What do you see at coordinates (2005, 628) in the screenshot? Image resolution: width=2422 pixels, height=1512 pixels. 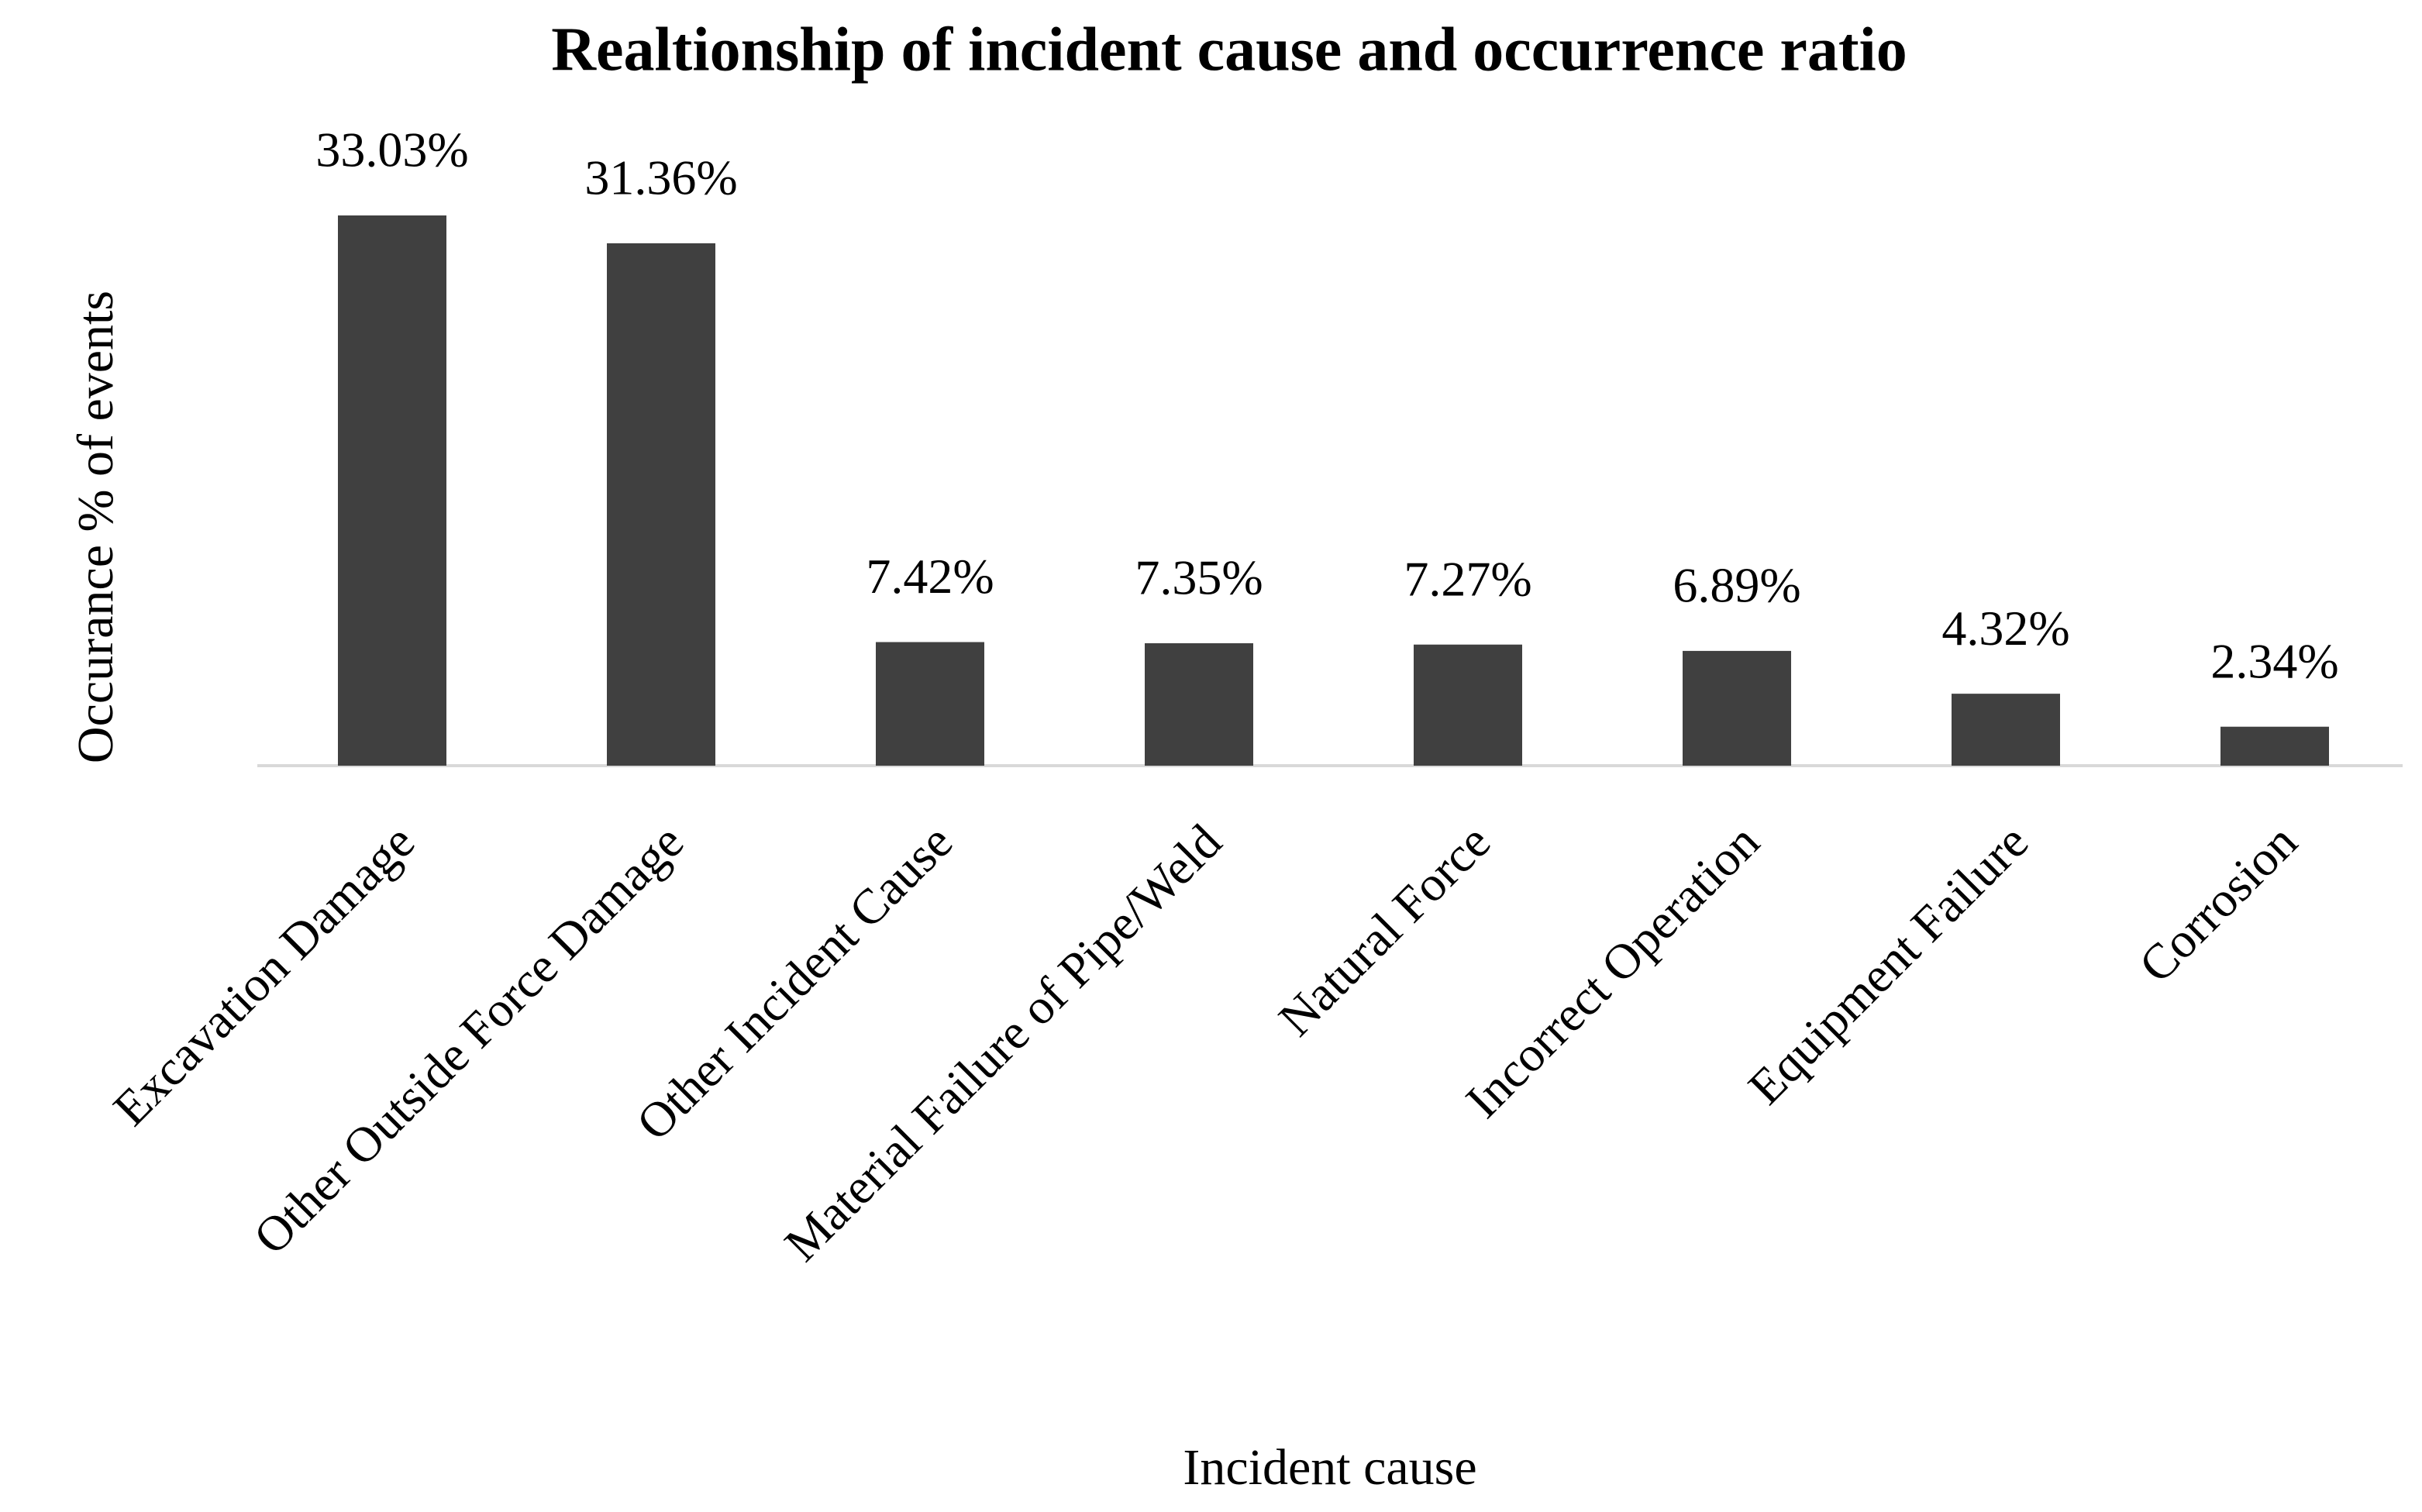 I see `value-label: 4.32%` at bounding box center [2005, 628].